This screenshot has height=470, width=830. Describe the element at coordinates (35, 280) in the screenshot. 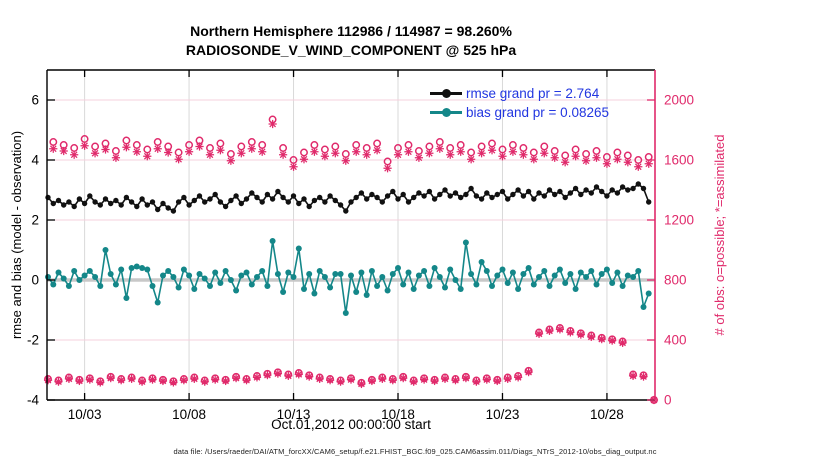

I see `left-tick-label: 0` at that location.